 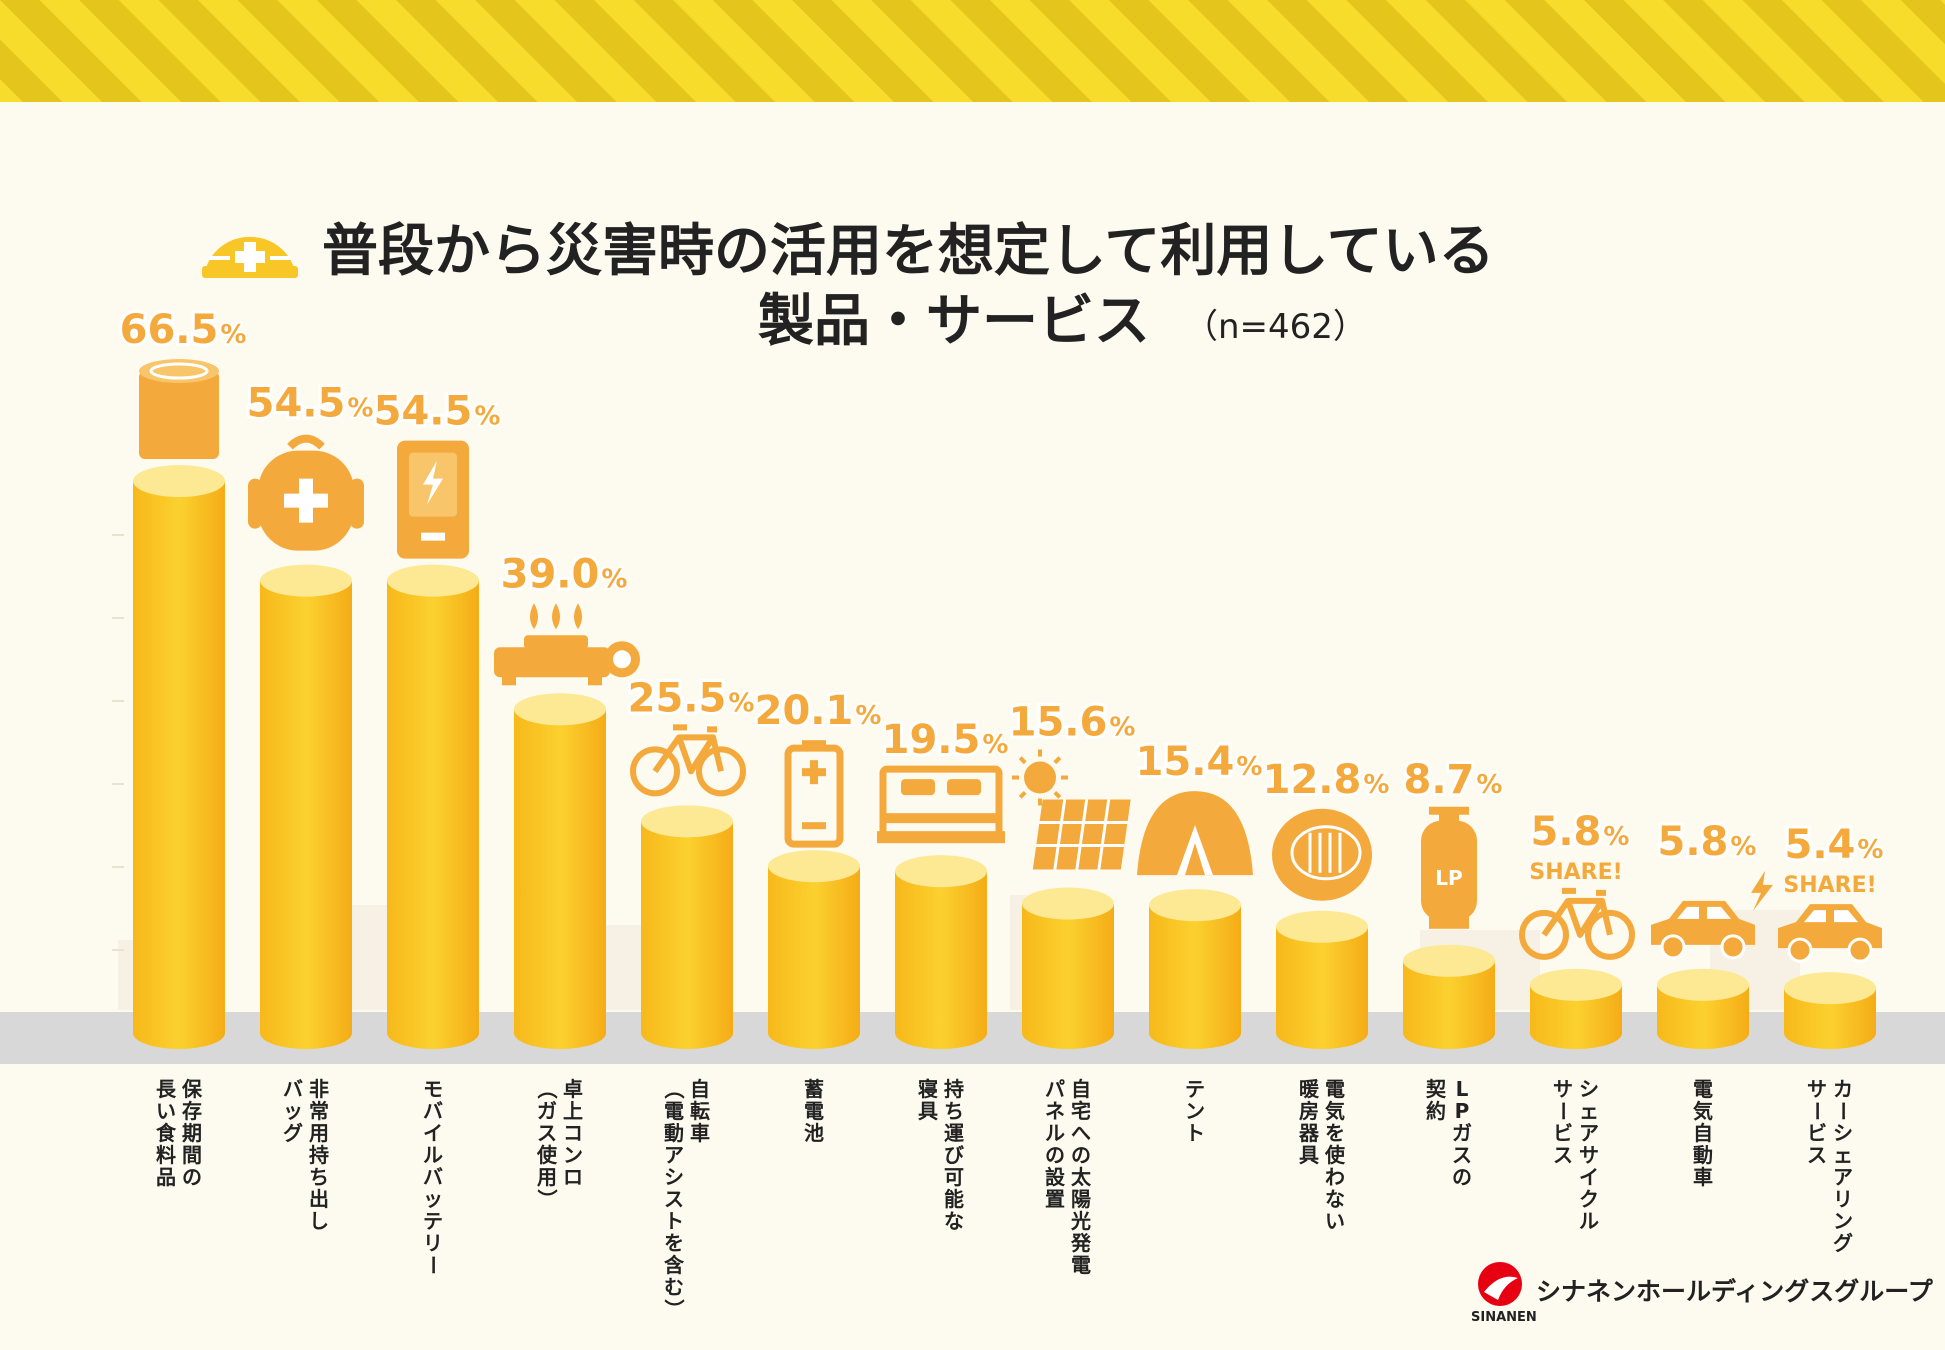 I want to click on category-label-char: コ, so click(x=573, y=1133).